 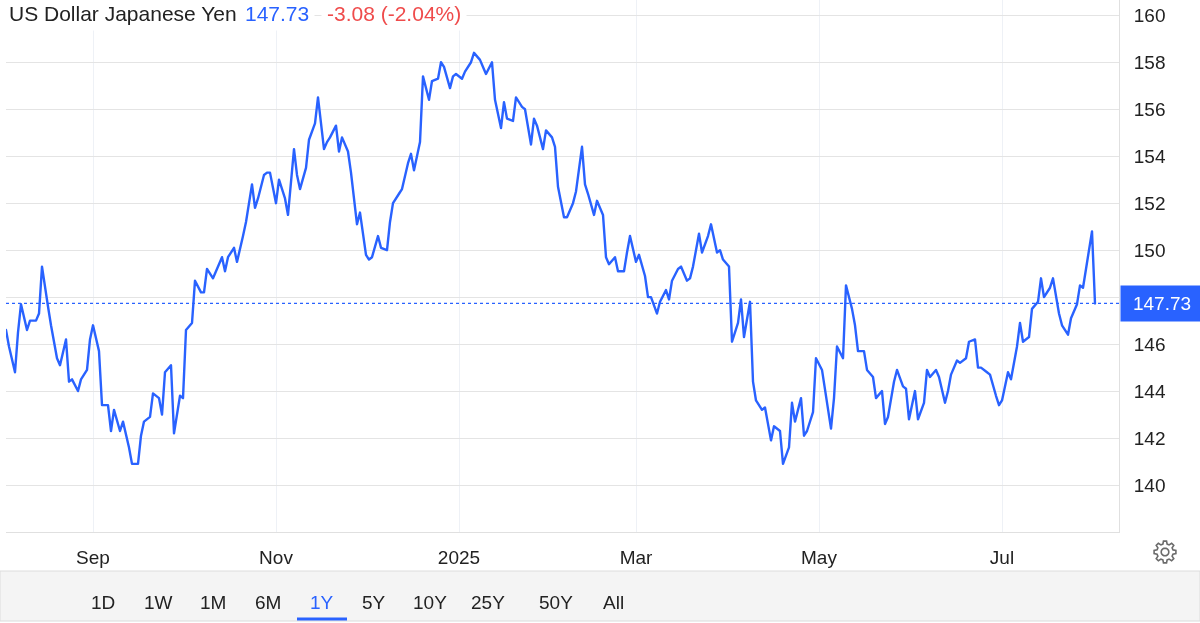 I want to click on text: 1W, so click(x=158, y=602).